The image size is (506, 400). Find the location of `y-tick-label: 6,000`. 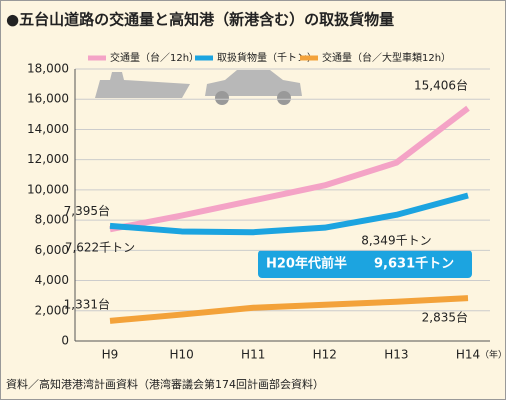

y-tick-label: 6,000 is located at coordinates (52, 250).